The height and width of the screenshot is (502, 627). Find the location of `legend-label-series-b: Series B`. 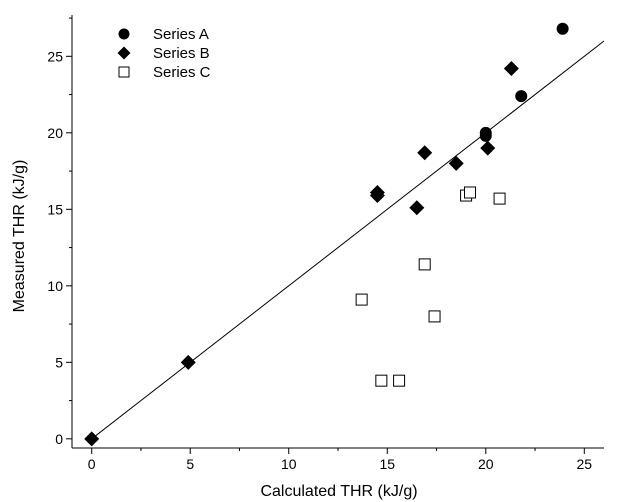

legend-label-series-b: Series B is located at coordinates (181, 53).